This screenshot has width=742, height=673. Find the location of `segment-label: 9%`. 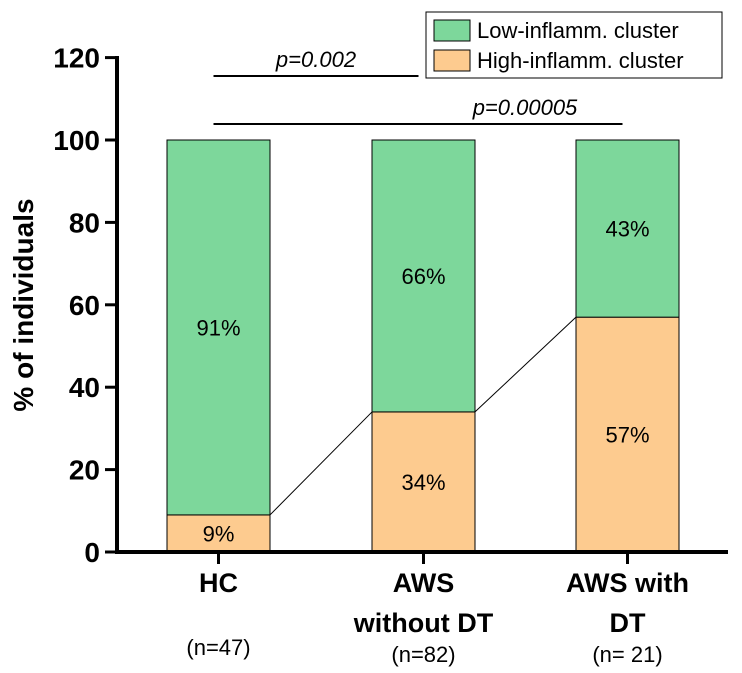

segment-label: 9% is located at coordinates (219, 533).